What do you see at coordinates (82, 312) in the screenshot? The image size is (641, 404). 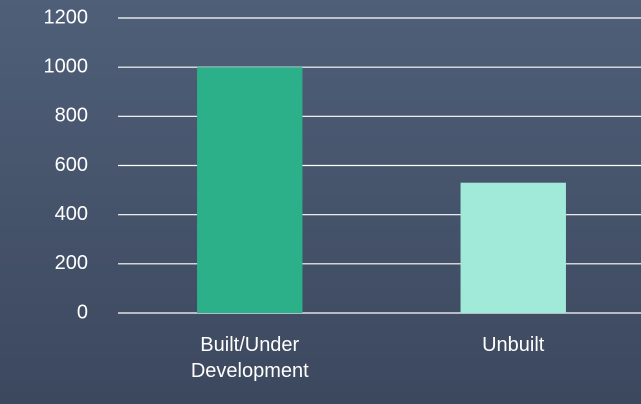 I see `y-tick-label: 0` at bounding box center [82, 312].